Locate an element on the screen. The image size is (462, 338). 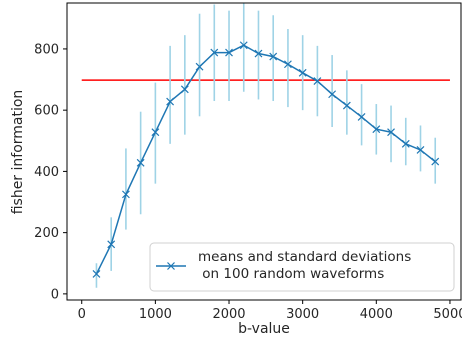
y-tick-label: 600 is located at coordinates (46, 111).